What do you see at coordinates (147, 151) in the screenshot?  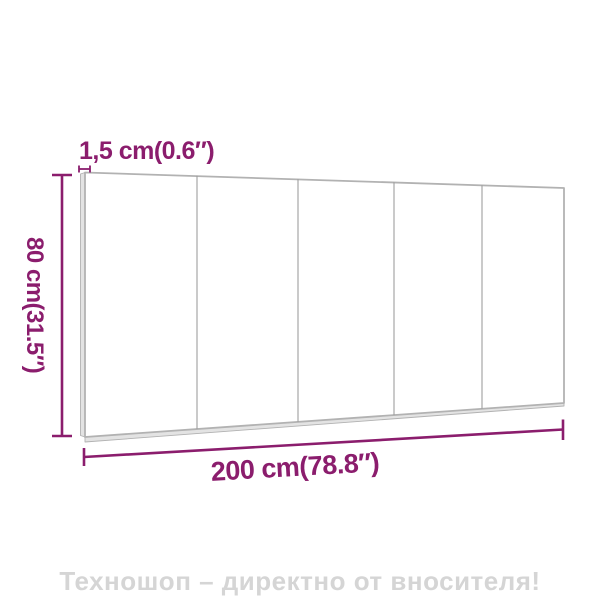 I see `thickness-label: 1,5 cm(0.6″)` at bounding box center [147, 151].